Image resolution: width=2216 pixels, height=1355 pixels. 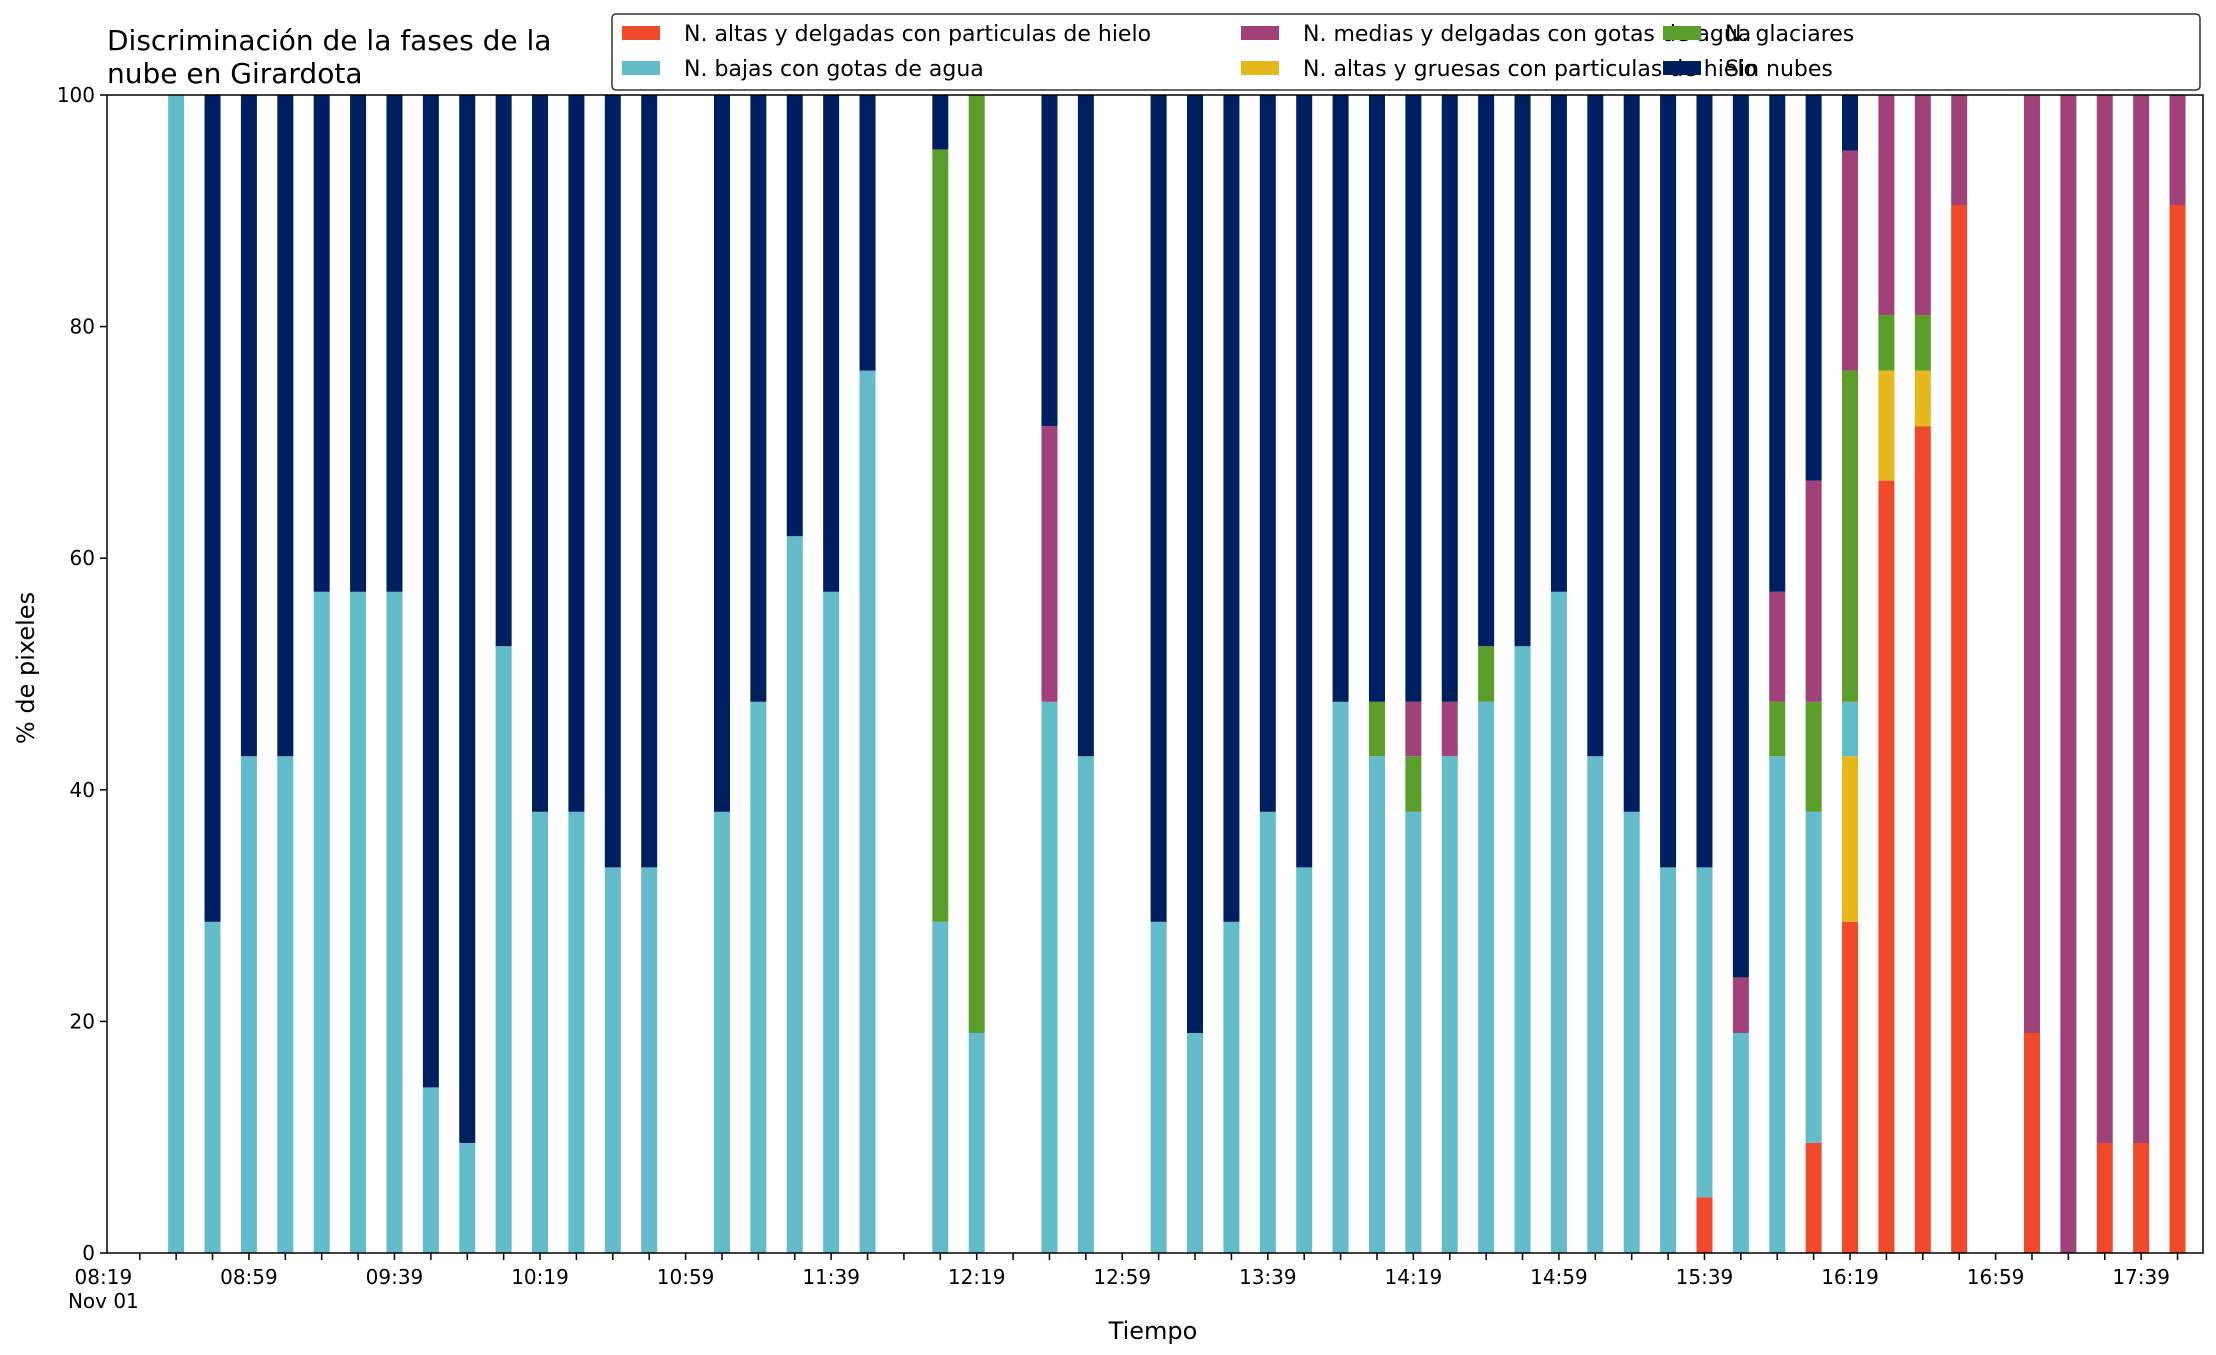 I want to click on y-tick-label: 60, so click(x=82, y=558).